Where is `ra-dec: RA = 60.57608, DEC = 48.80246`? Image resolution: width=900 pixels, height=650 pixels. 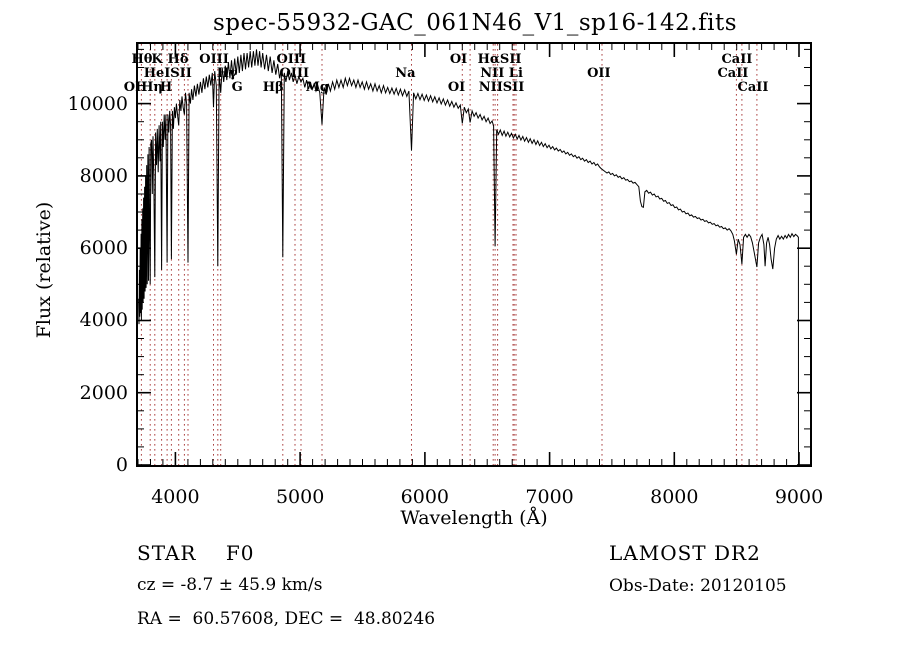
ra-dec: RA = 60.57608, DEC = 48.80246 is located at coordinates (286, 619).